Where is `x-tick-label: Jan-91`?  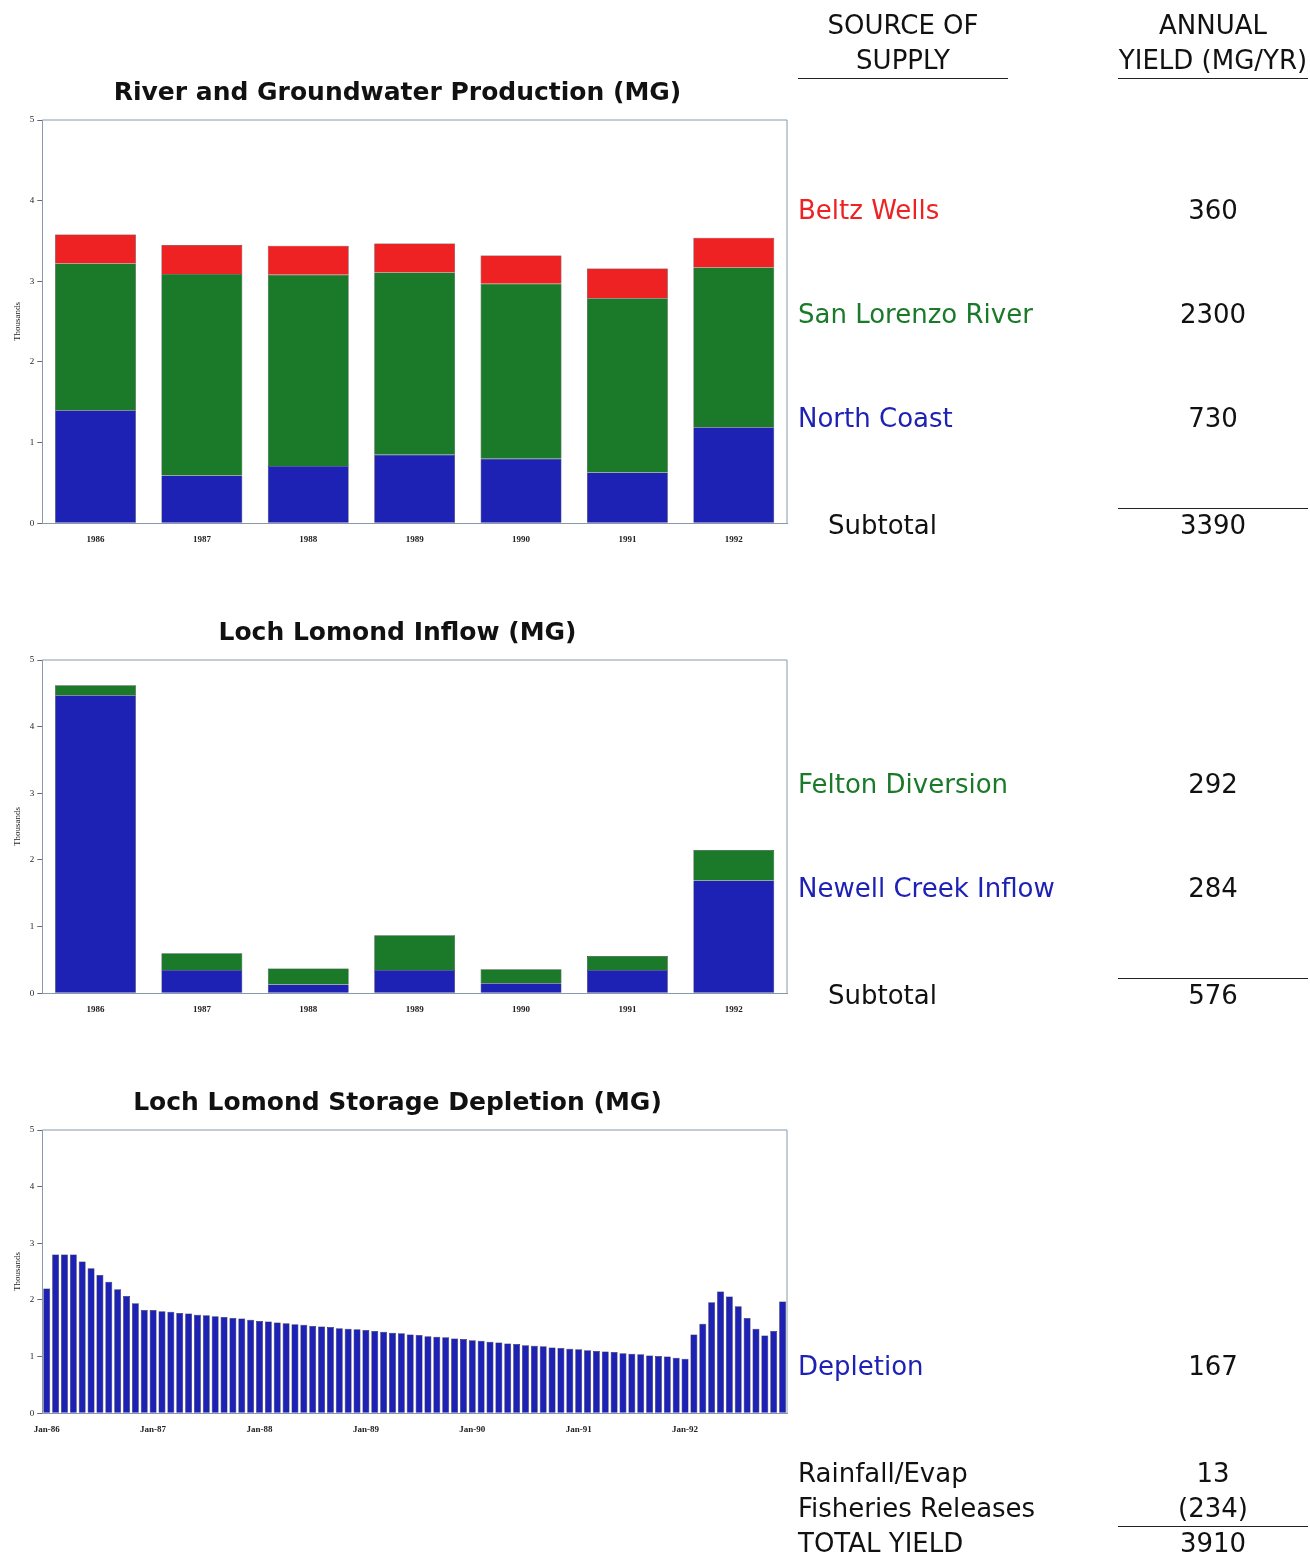 x-tick-label: Jan-91 is located at coordinates (579, 1428).